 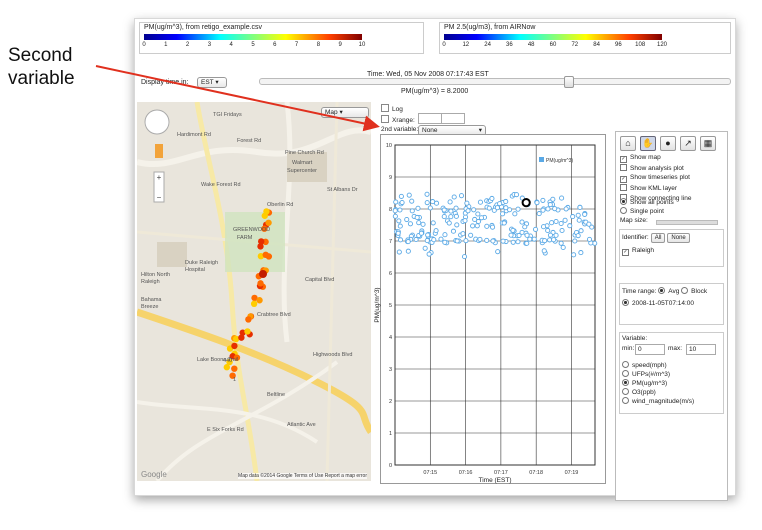 I want to click on variable-option: speed(mph), so click(x=644, y=365).